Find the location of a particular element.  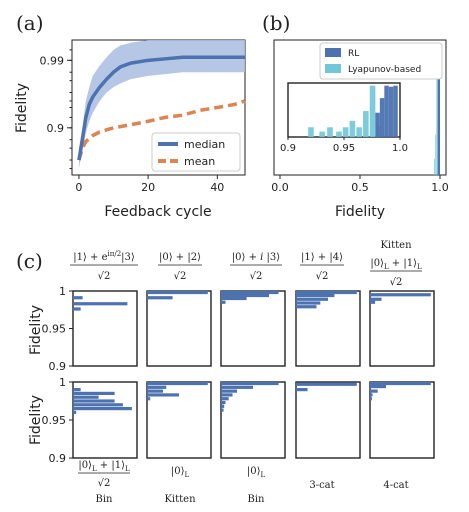

inset-xtick-label: 0.9 is located at coordinates (288, 148).